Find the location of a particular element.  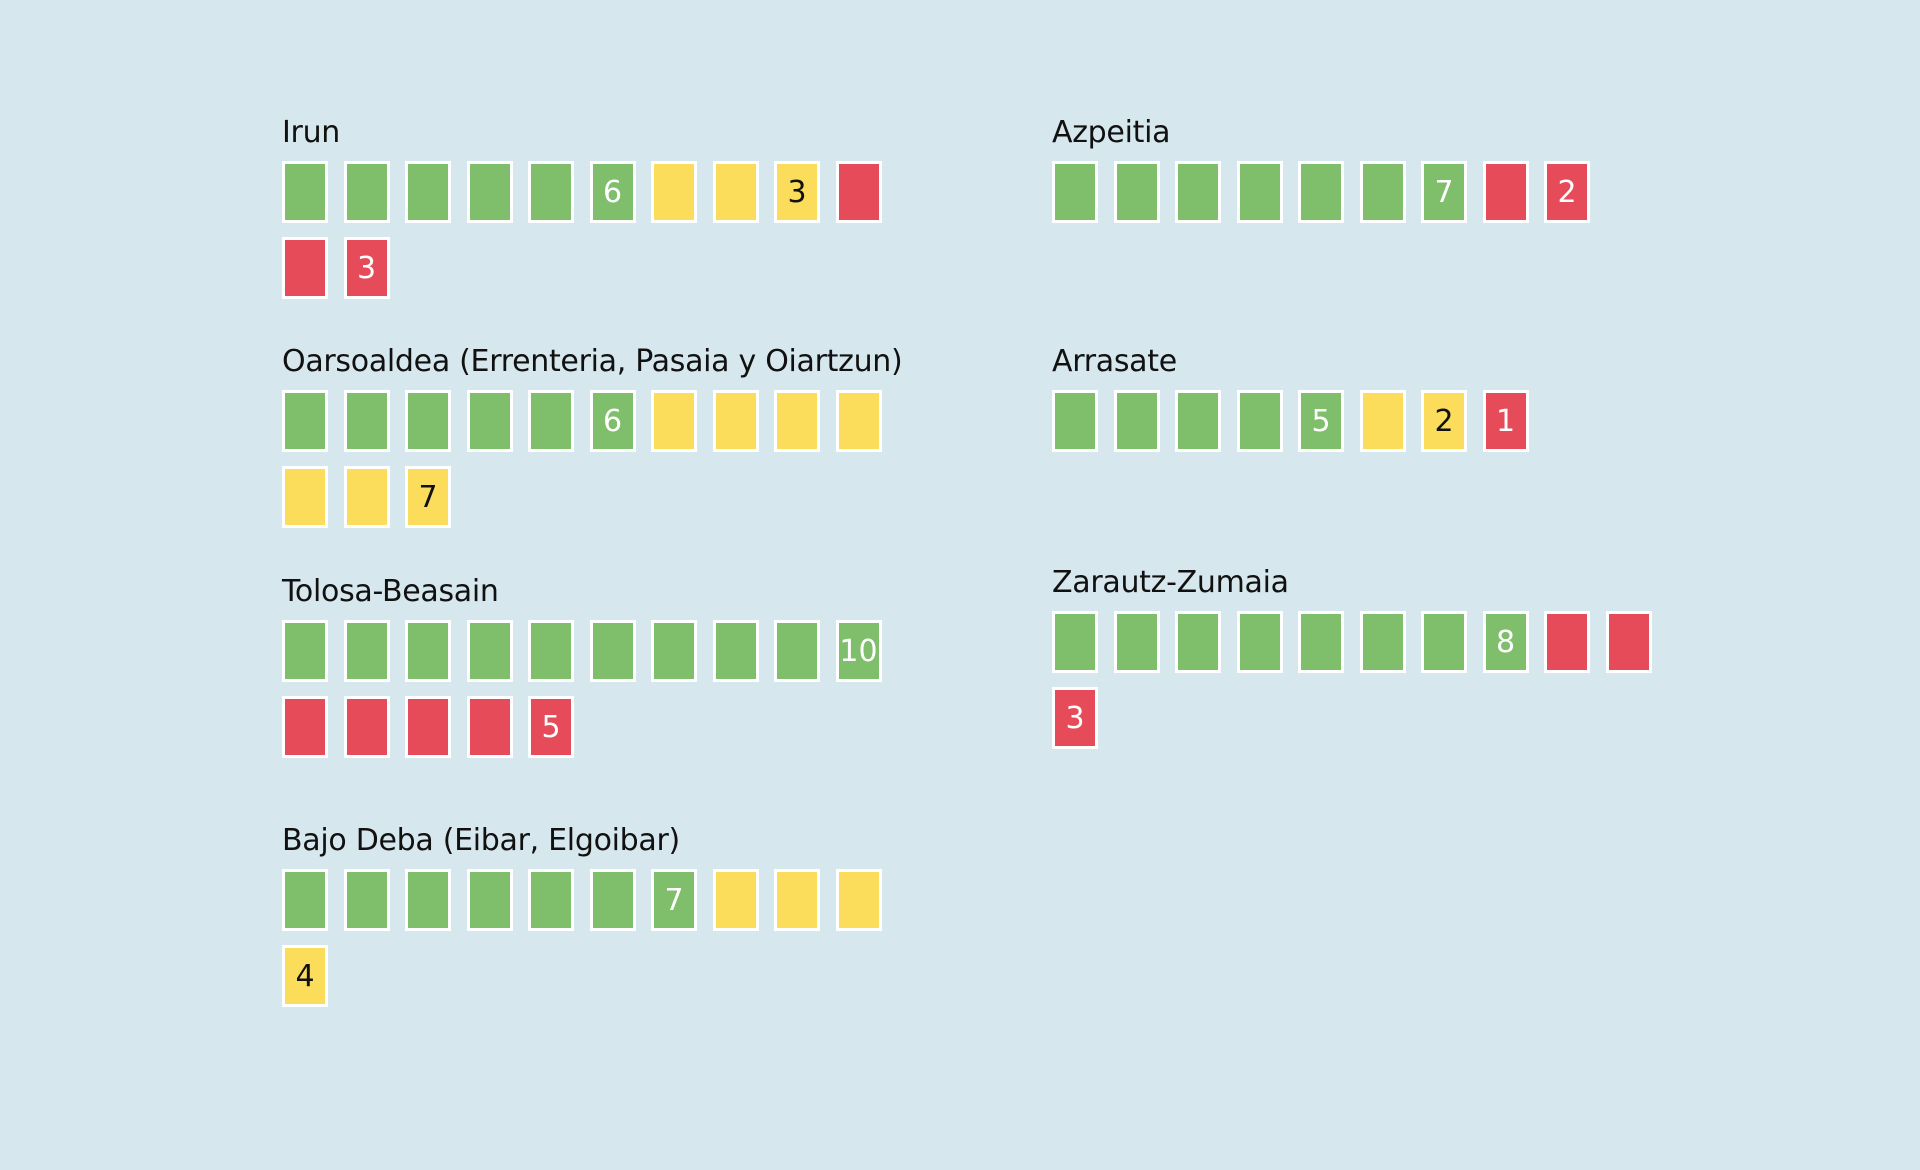

waffle-grid: 10 5 is located at coordinates (582, 689).